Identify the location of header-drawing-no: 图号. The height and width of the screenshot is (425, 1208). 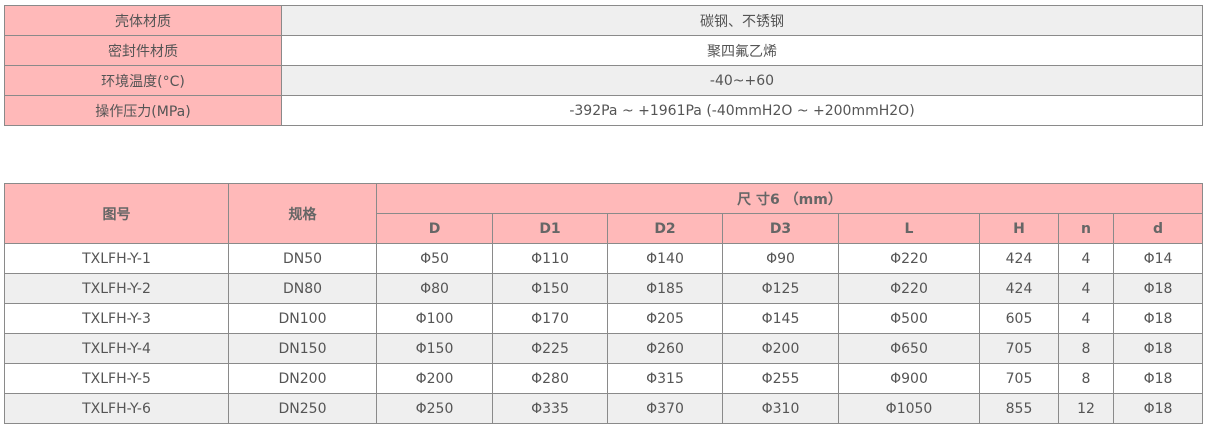
(116, 213).